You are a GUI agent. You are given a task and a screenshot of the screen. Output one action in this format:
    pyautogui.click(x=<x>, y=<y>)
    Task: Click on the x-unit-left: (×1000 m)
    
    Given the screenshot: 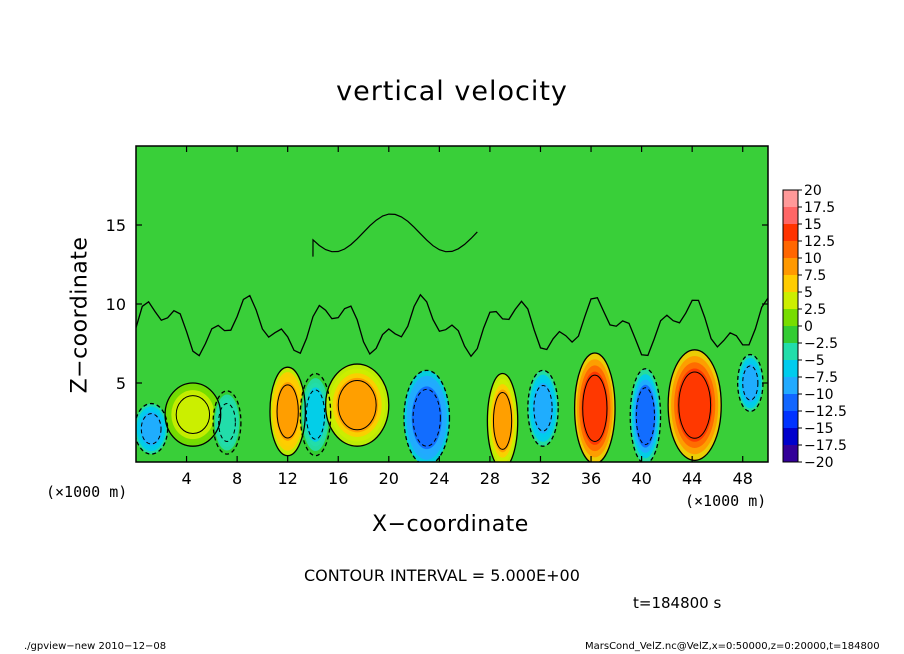 What is the action you would take?
    pyautogui.click(x=87, y=492)
    